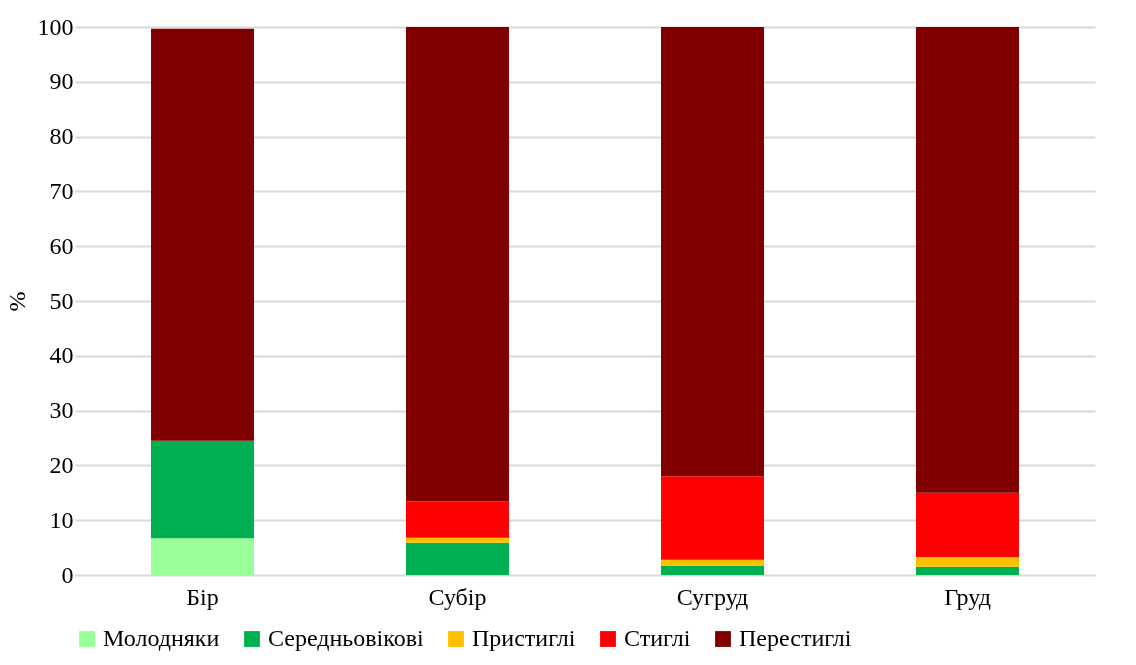  I want to click on legend-label: Перестиглі, so click(795, 638).